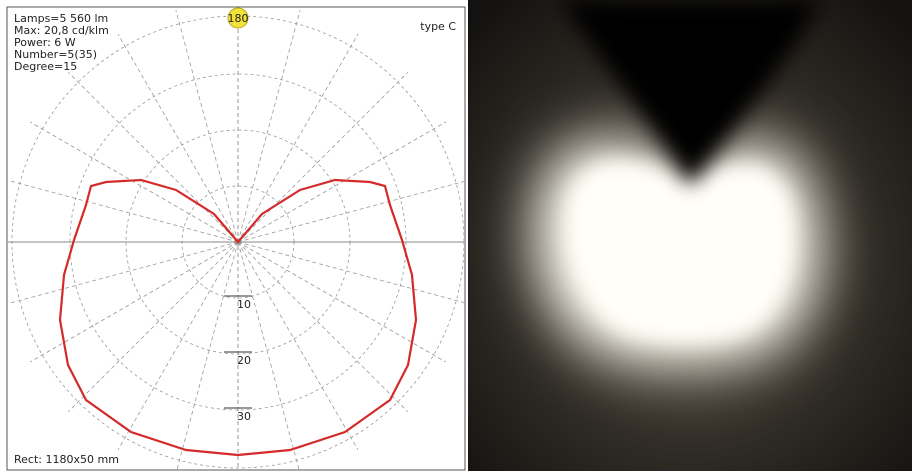 The width and height of the screenshot is (912, 475). What do you see at coordinates (244, 304) in the screenshot?
I see `ring-label: 10` at bounding box center [244, 304].